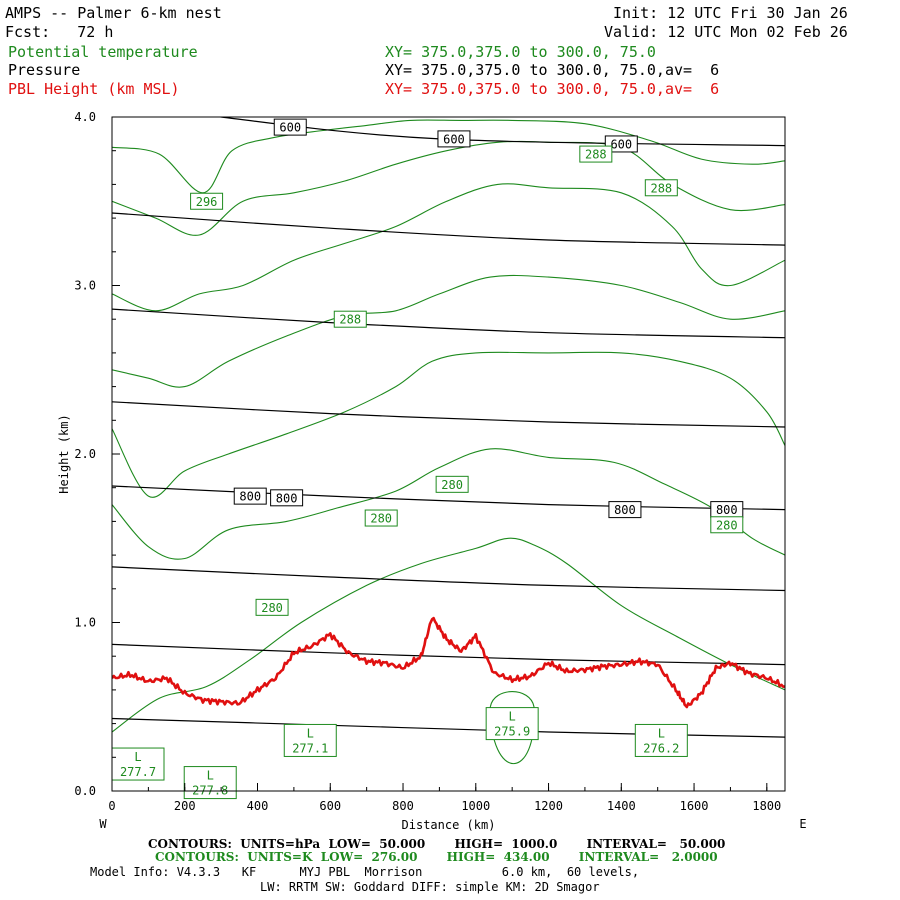 Image resolution: width=900 pixels, height=900 pixels. I want to click on pressure-label-4: 800, so click(287, 498).